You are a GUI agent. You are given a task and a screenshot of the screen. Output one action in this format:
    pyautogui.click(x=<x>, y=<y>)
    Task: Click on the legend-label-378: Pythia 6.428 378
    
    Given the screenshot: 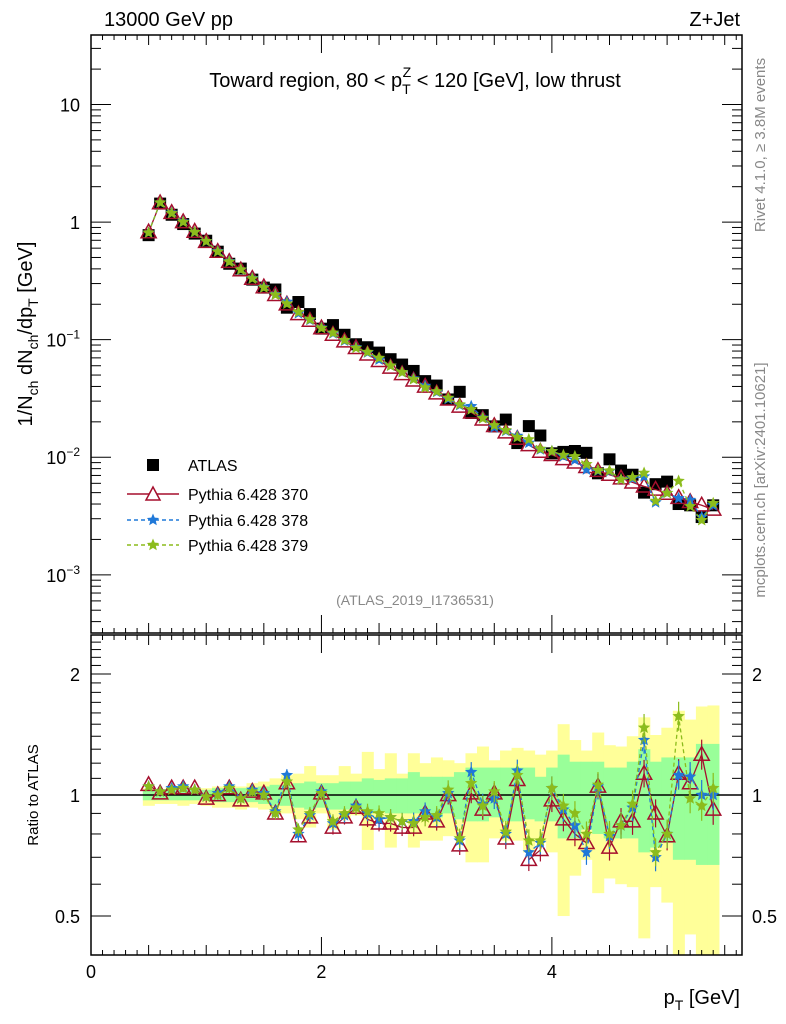 What is the action you would take?
    pyautogui.click(x=248, y=521)
    